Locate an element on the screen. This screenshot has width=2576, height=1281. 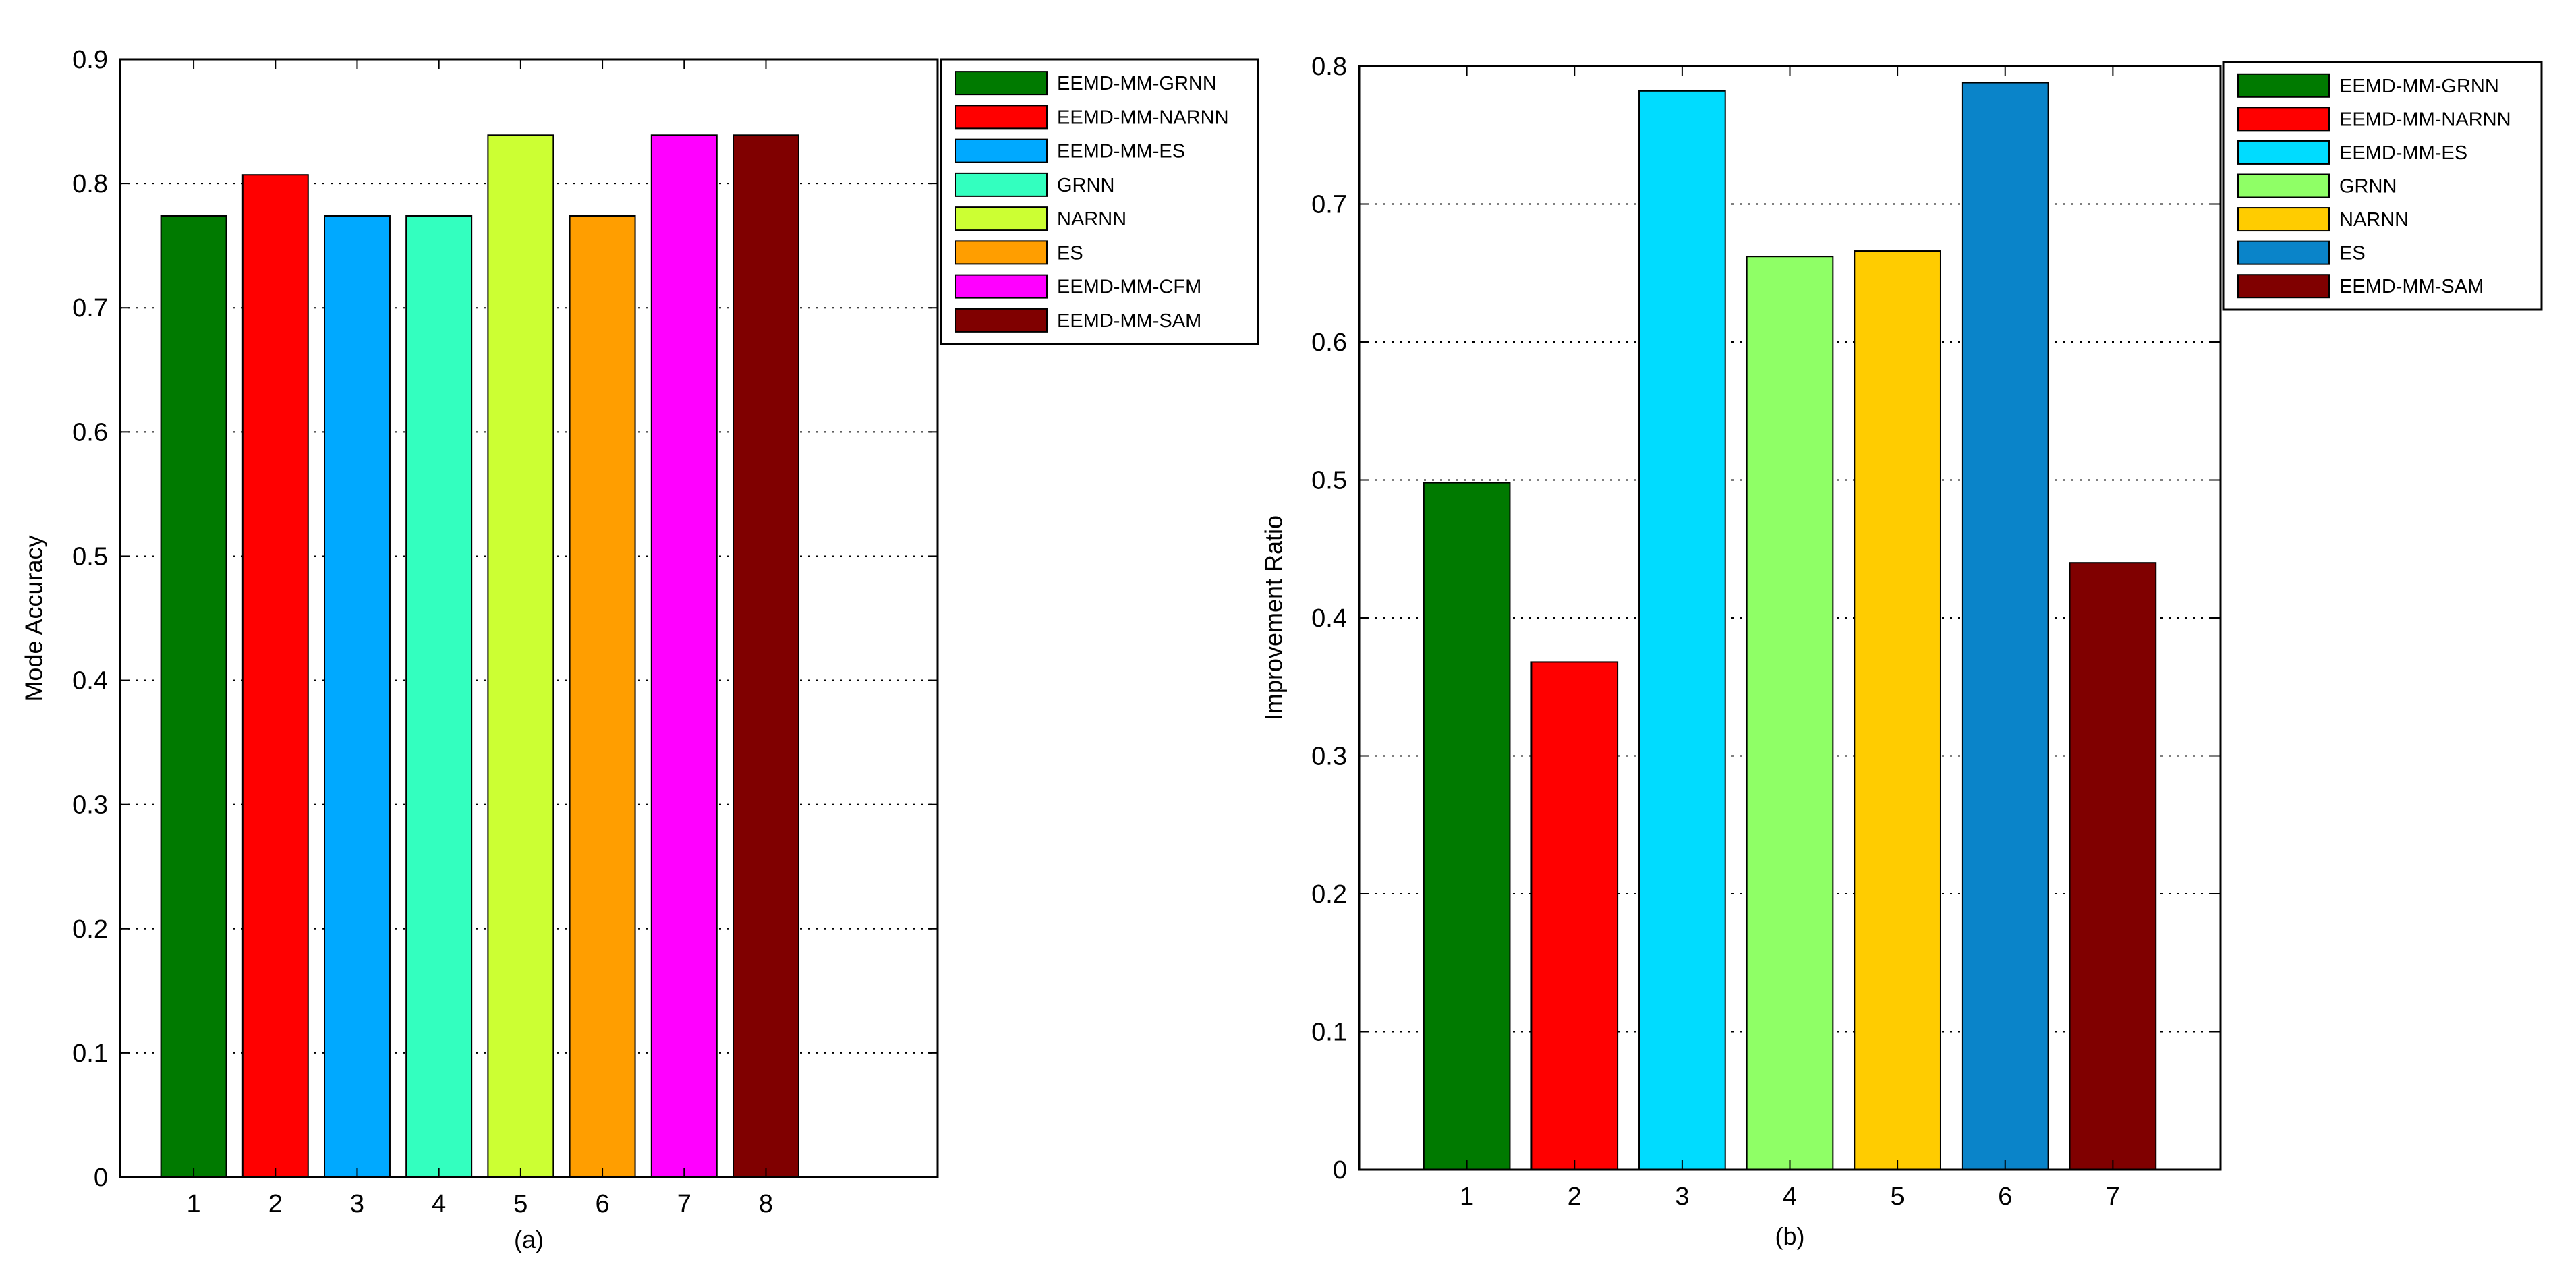
caption-a: (a) is located at coordinates (529, 1239).